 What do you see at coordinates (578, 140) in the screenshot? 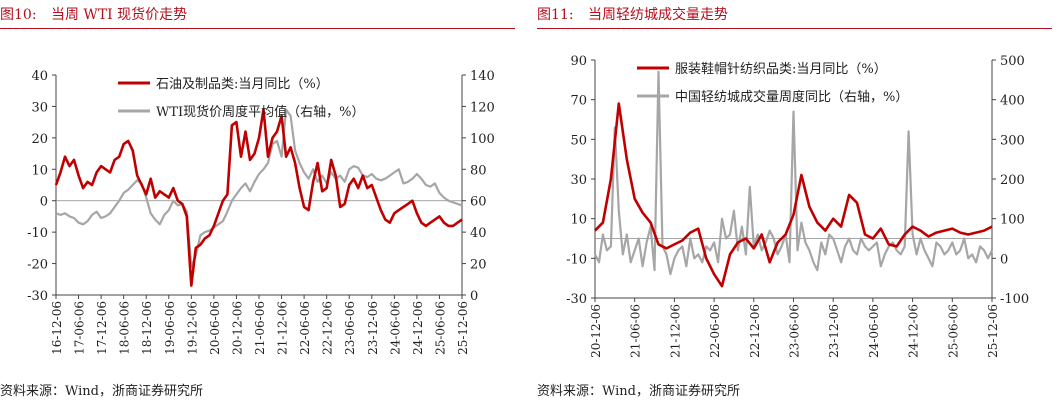
I see `y-left-tick-label: 50` at bounding box center [578, 140].